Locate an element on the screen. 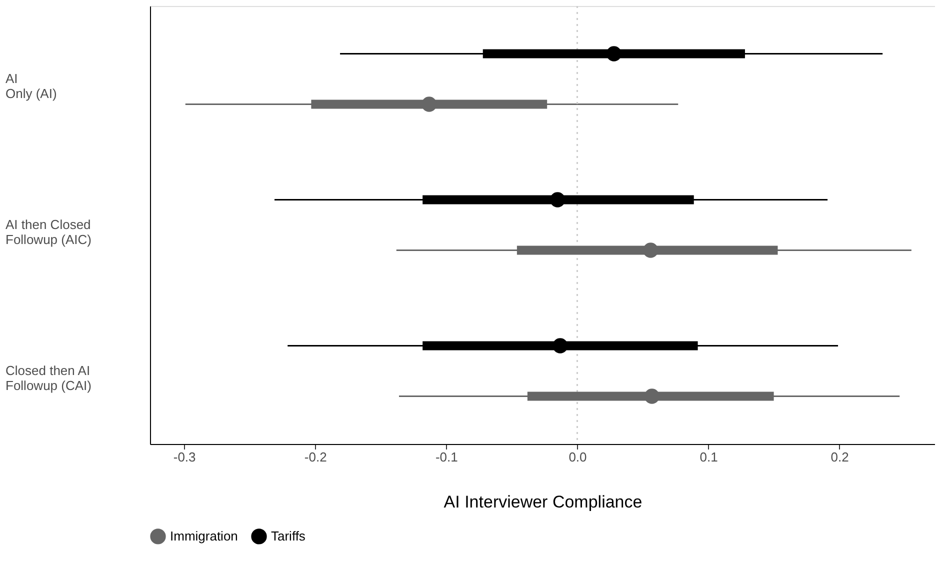 The width and height of the screenshot is (948, 575). x-axis-title: AI Interviewer Compliance is located at coordinates (543, 502).